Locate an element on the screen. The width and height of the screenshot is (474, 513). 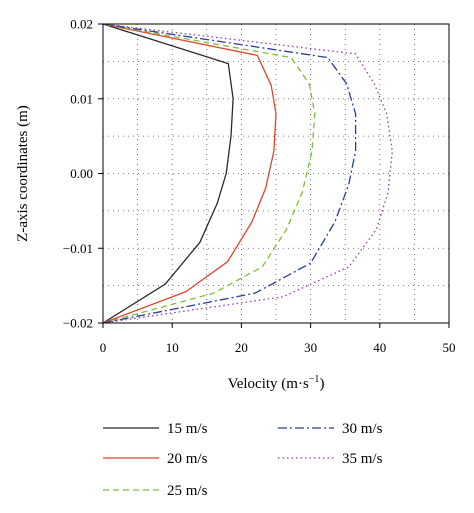
x-tick-label: 0 is located at coordinates (103, 347).